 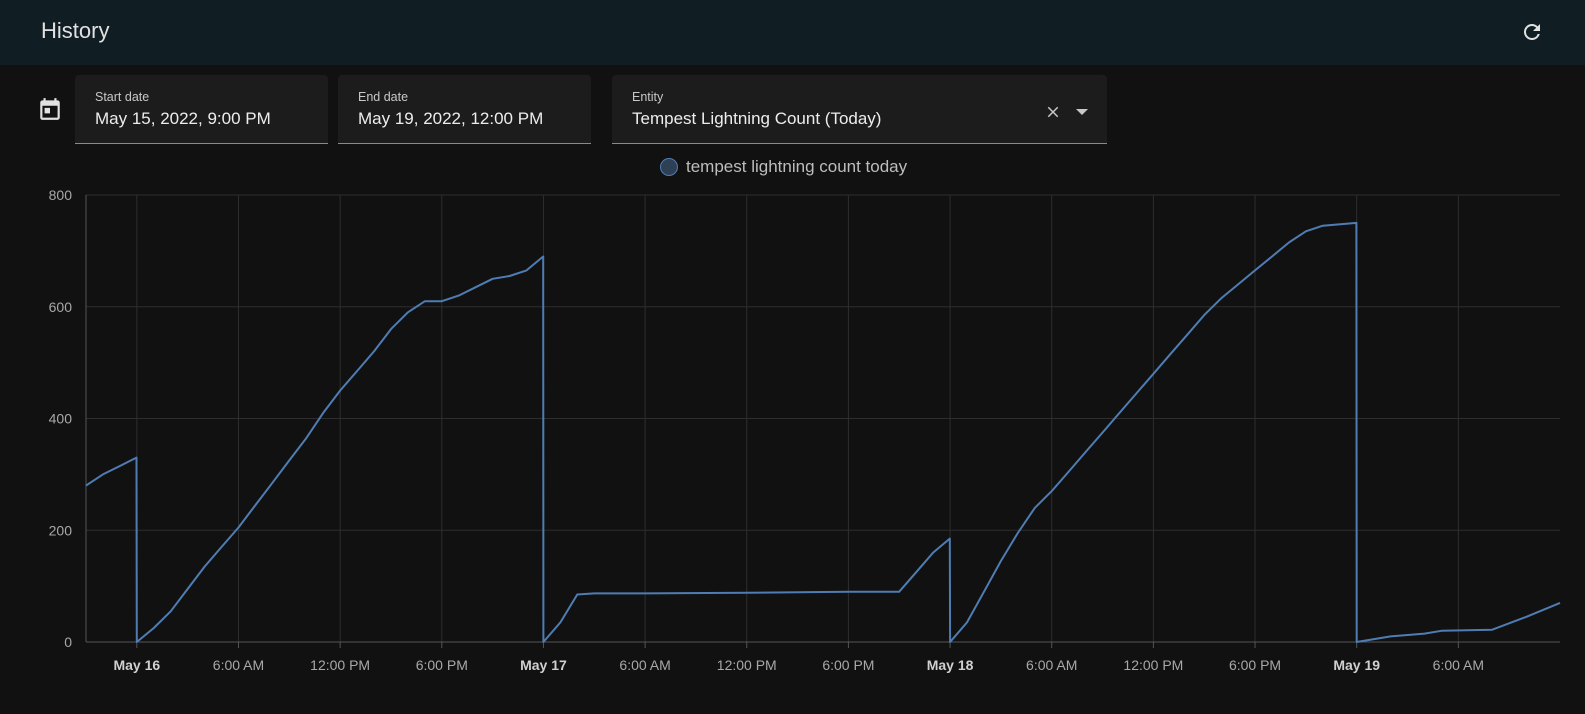 I want to click on x-tick-label: May 19, so click(x=1356, y=665).